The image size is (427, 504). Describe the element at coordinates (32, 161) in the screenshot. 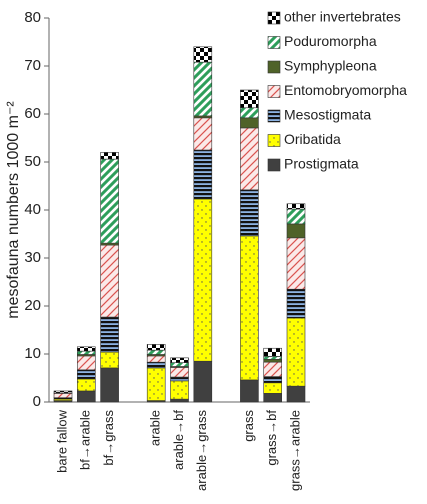

I see `y-tick-label: 50` at that location.